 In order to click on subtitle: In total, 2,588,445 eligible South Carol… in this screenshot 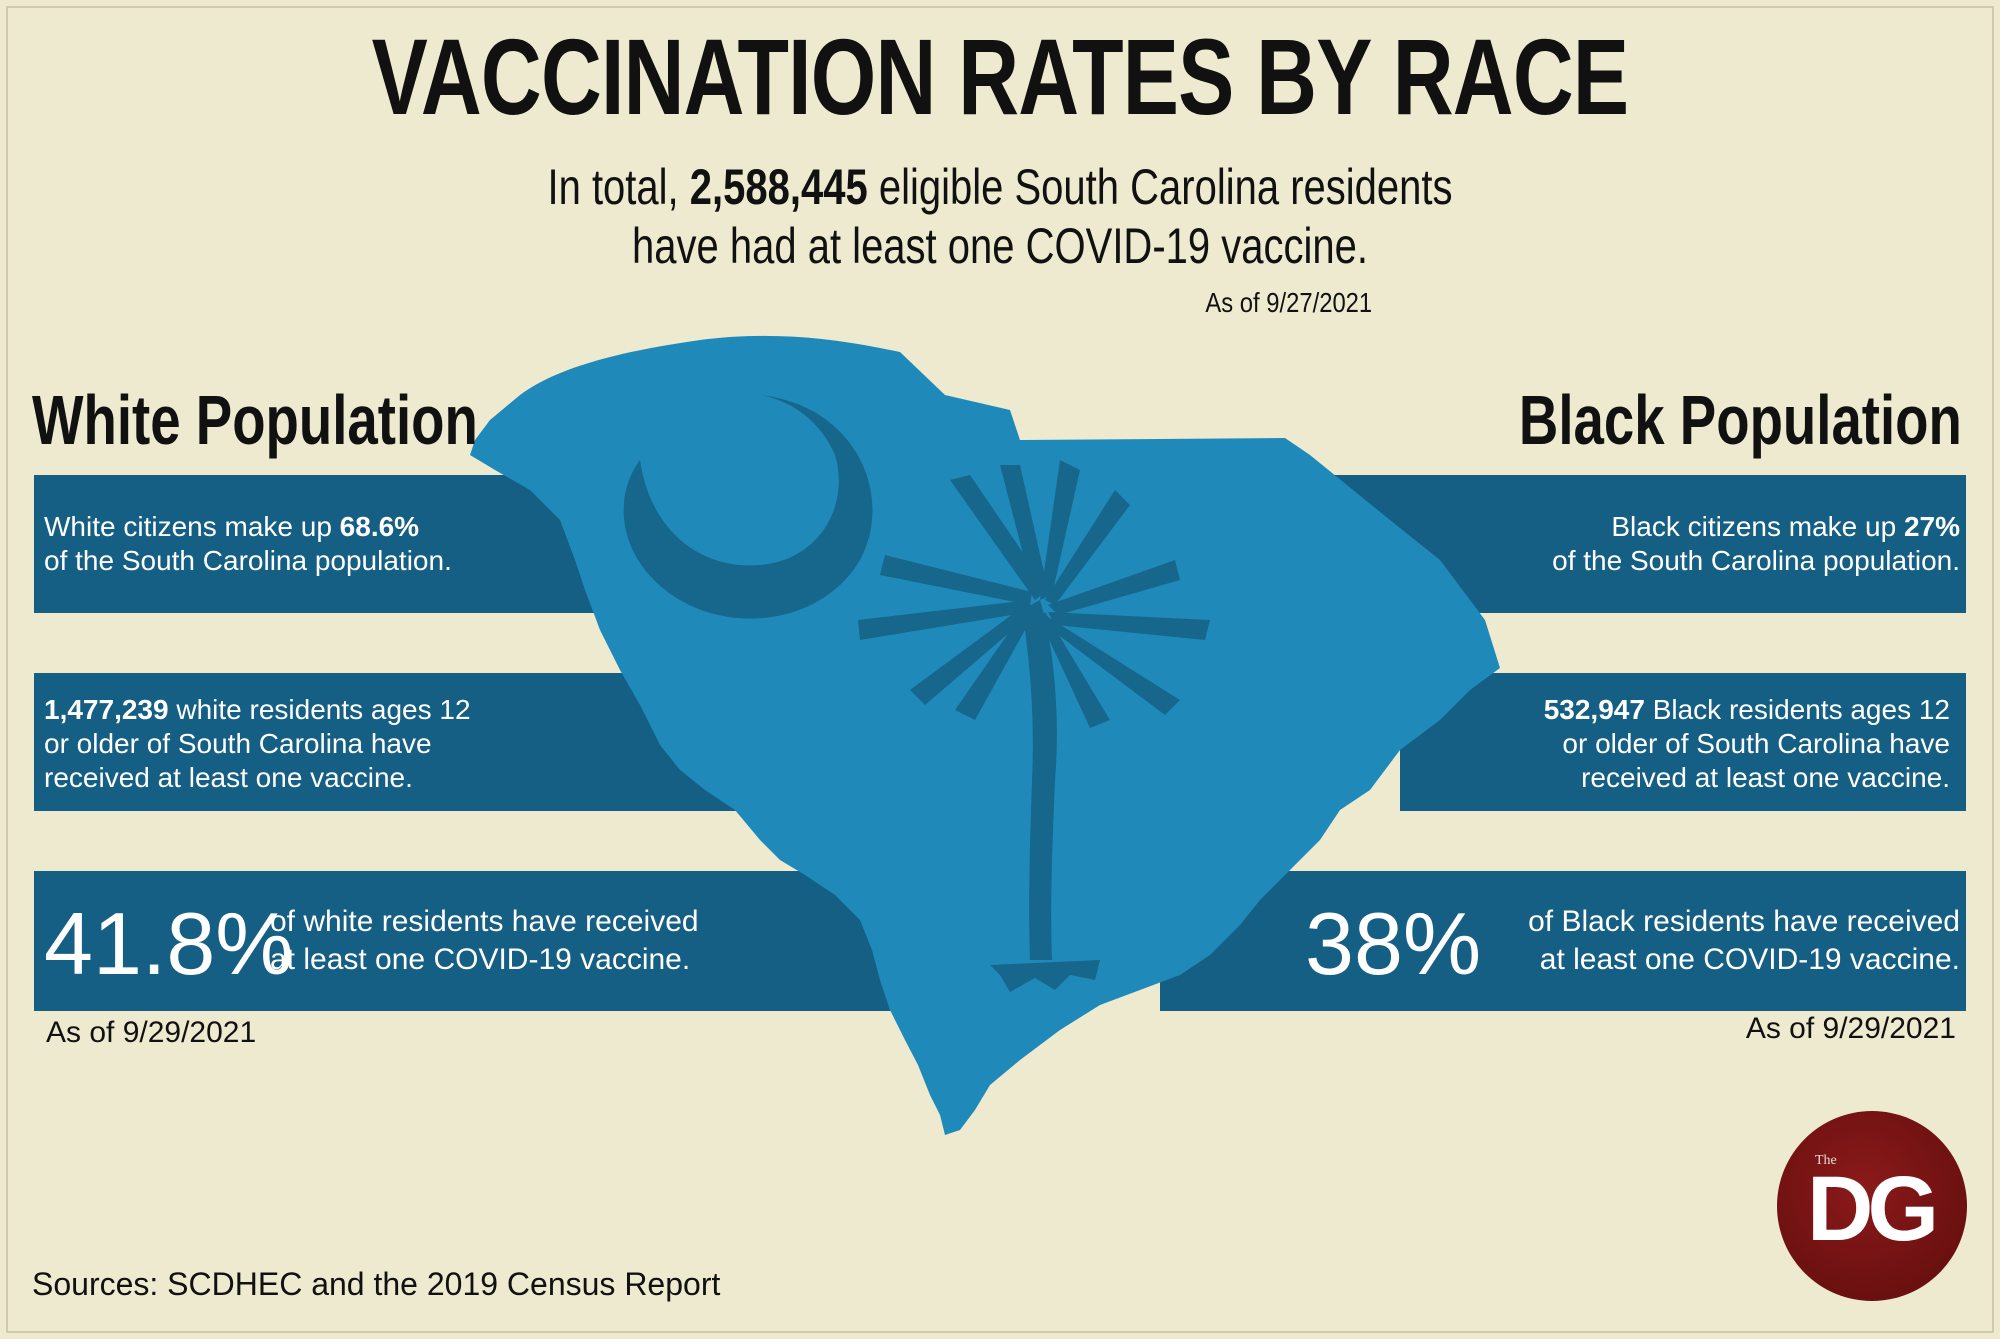, I will do `click(1000, 217)`.